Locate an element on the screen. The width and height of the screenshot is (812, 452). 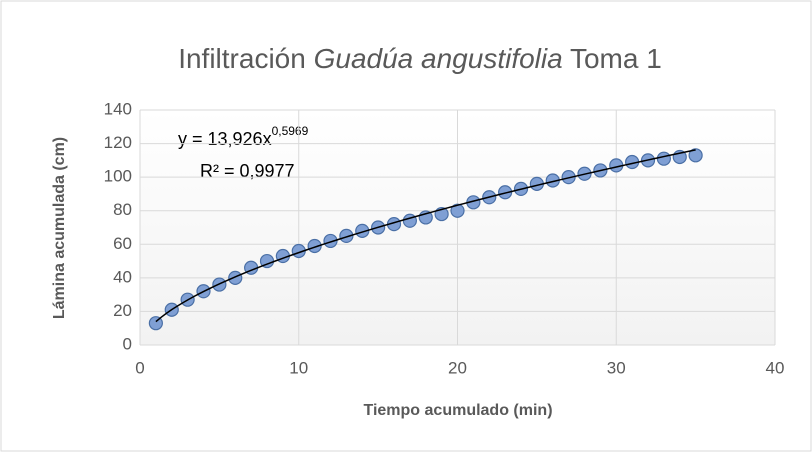
y-axis-label: Lámina acumulada (cm) is located at coordinates (59, 228).